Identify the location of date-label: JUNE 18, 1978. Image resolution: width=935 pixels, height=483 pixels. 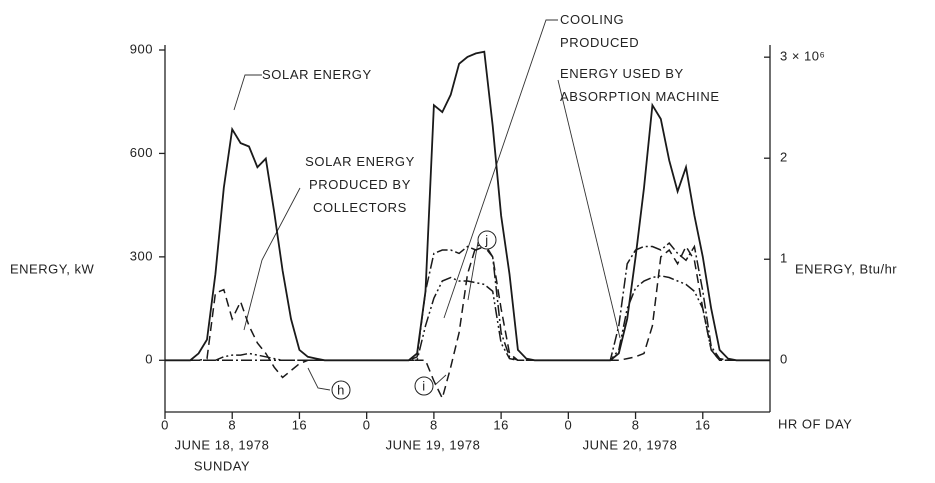
(222, 444).